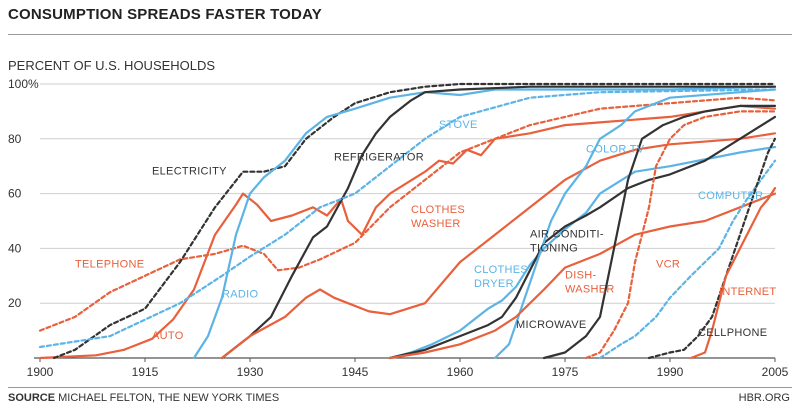  What do you see at coordinates (733, 273) in the screenshot?
I see `series-line-internet` at bounding box center [733, 273].